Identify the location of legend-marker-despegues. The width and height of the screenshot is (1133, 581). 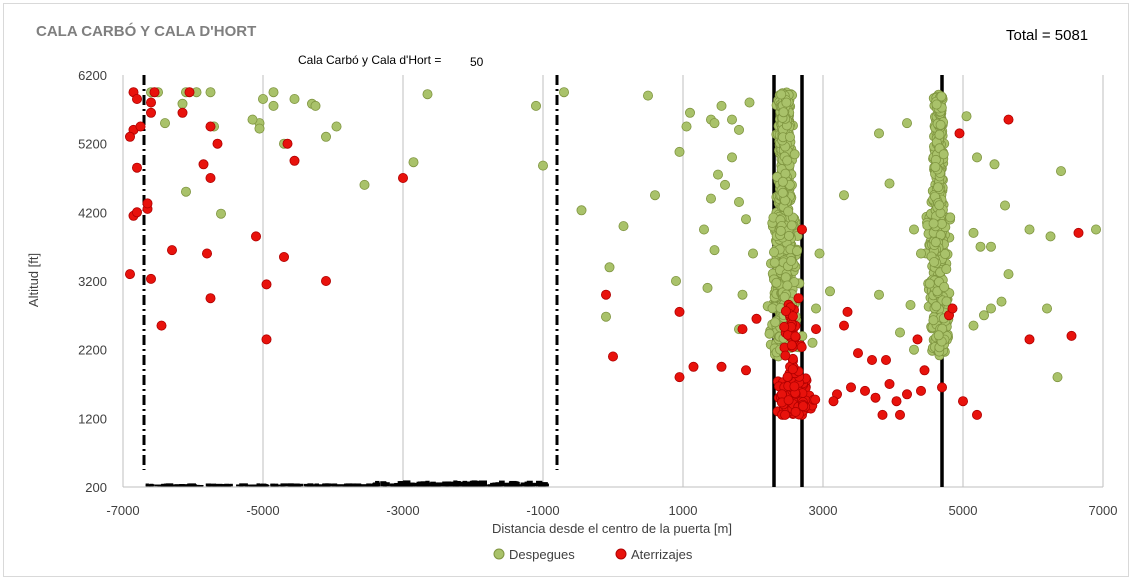
(499, 554).